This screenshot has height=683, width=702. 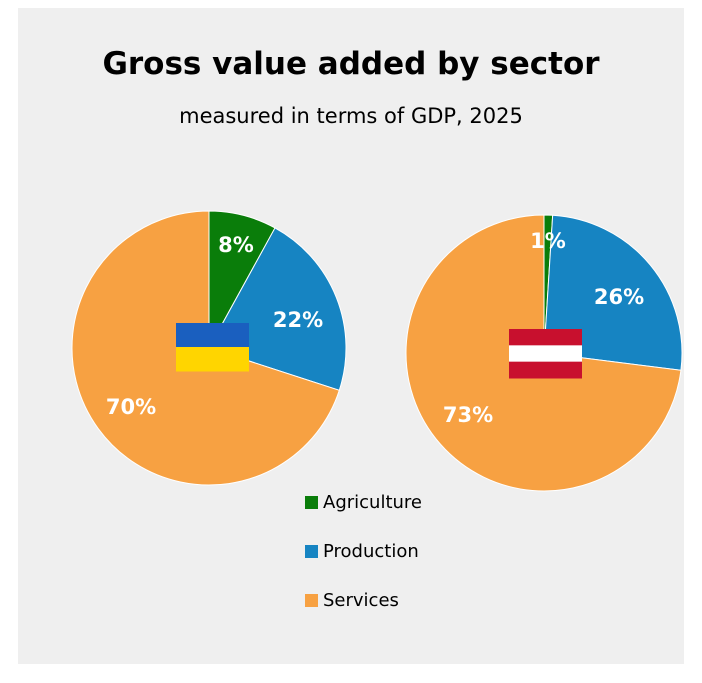 I want to click on pie-1-label-agriculture: 8%, so click(x=236, y=245).